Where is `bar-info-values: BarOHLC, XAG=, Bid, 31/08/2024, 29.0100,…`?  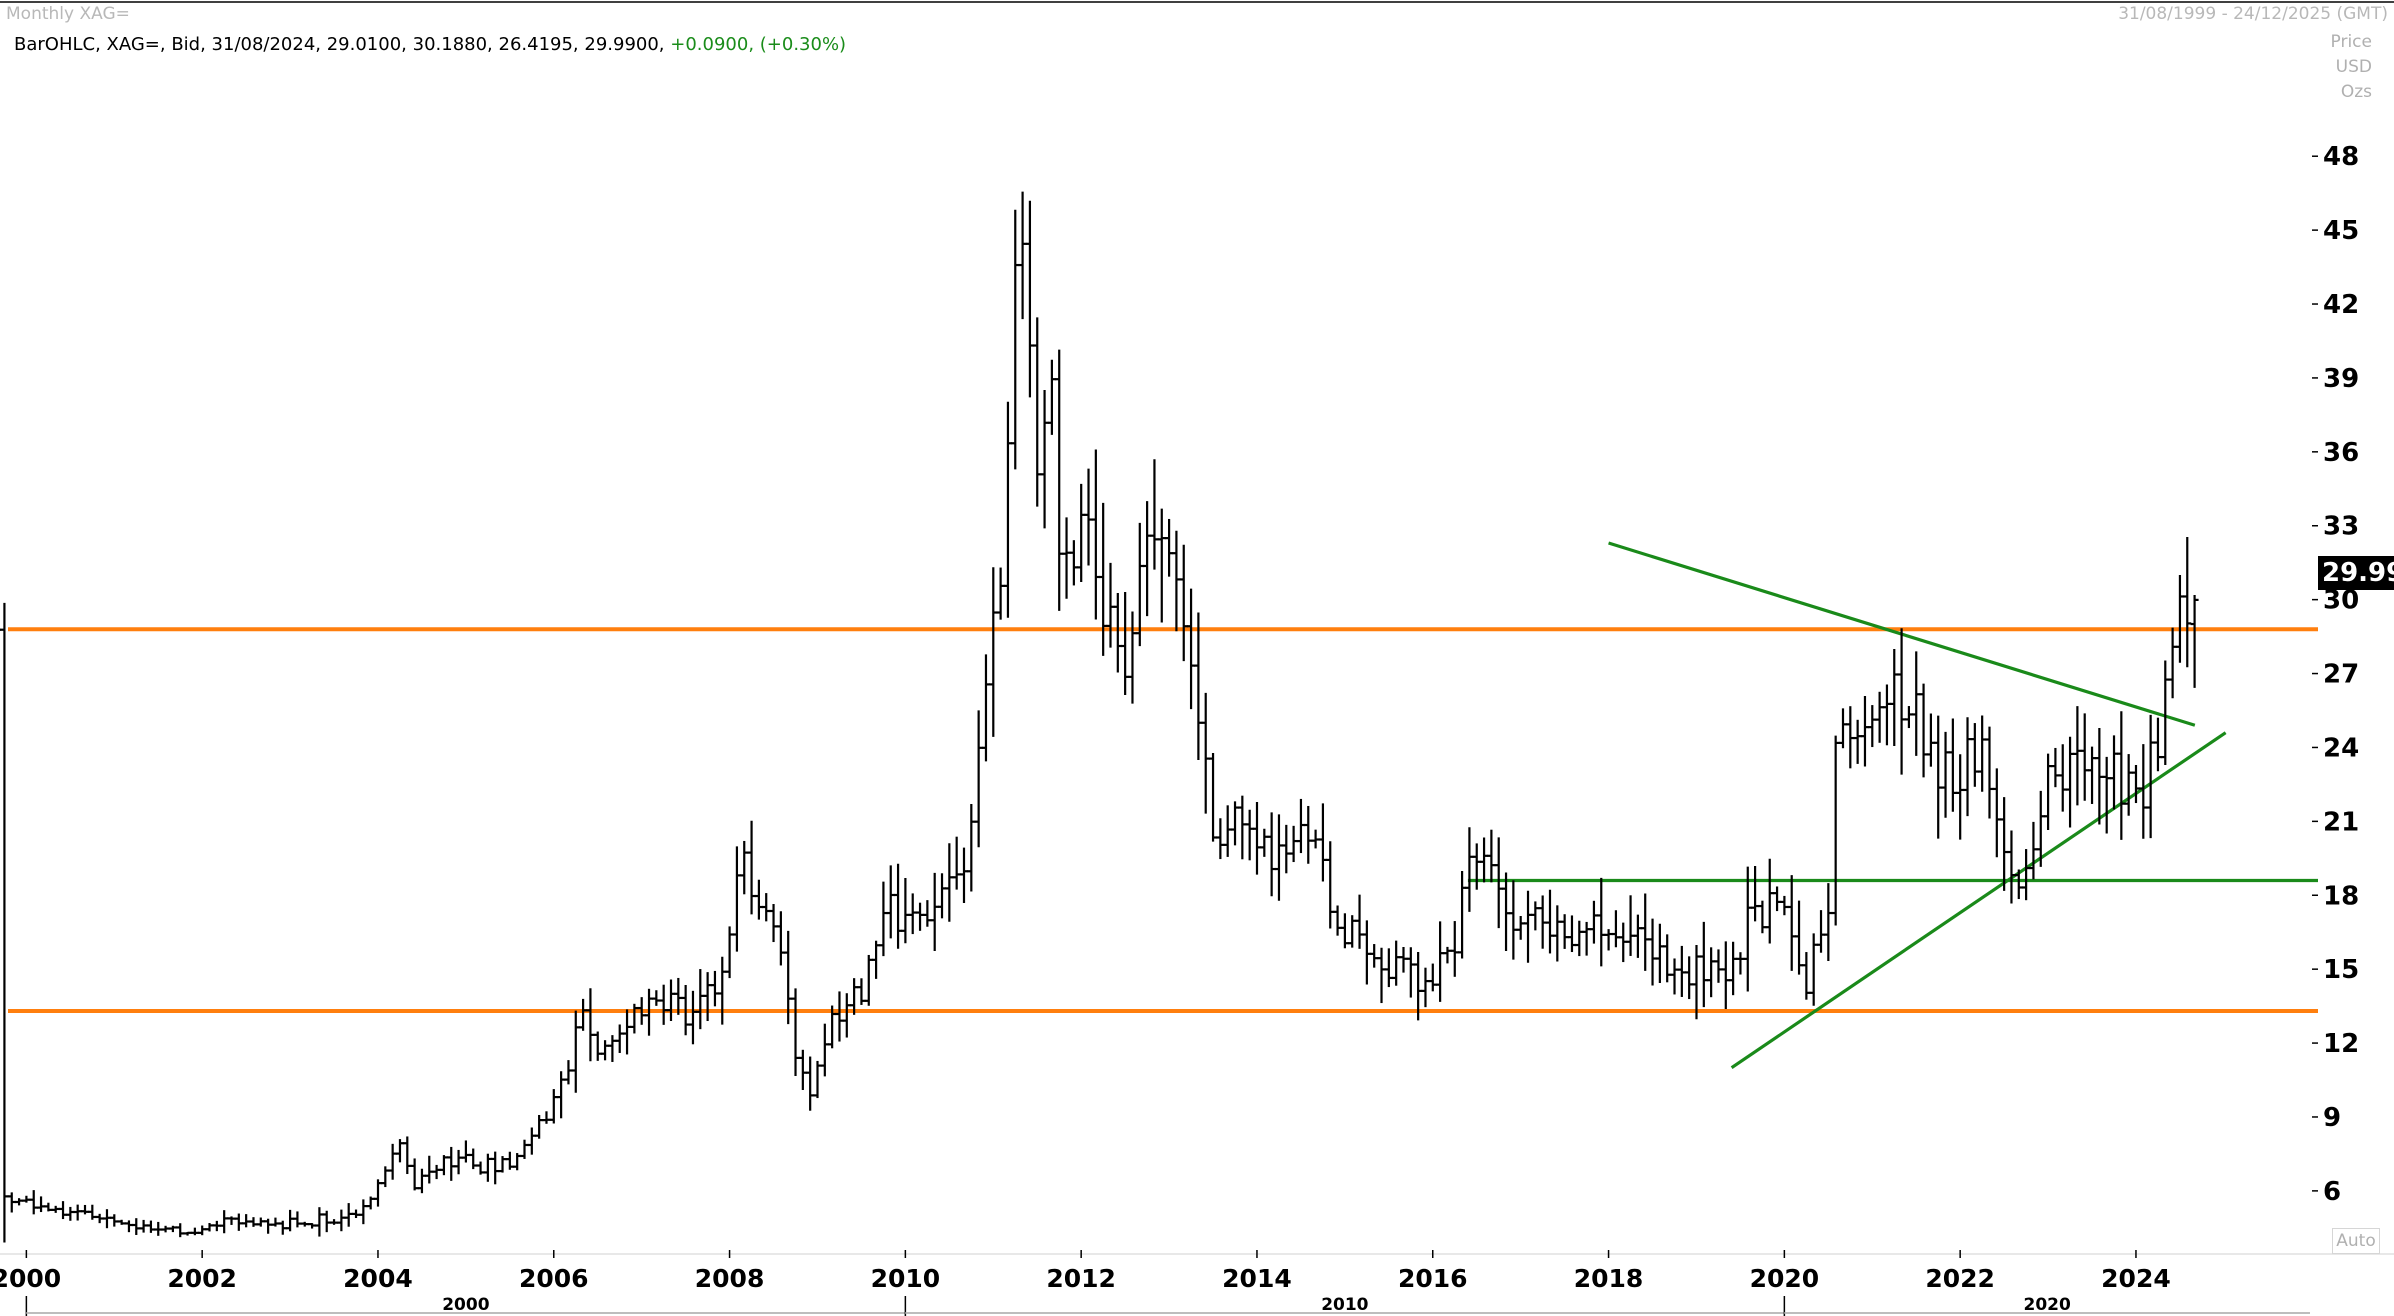 bar-info-values: BarOHLC, XAG=, Bid, 31/08/2024, 29.0100,… is located at coordinates (342, 44).